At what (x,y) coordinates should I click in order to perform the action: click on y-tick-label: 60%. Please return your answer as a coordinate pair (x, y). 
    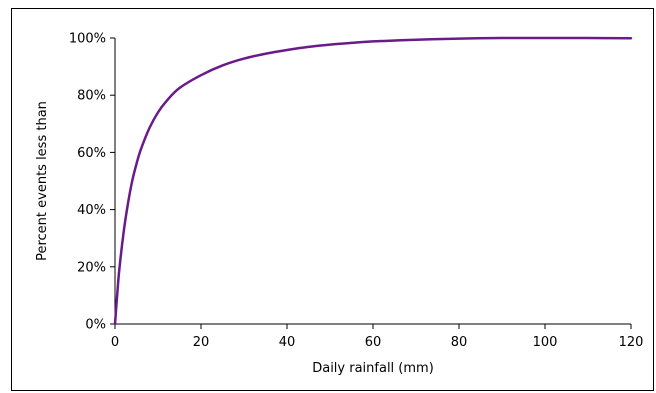
    Looking at the image, I should click on (91, 153).